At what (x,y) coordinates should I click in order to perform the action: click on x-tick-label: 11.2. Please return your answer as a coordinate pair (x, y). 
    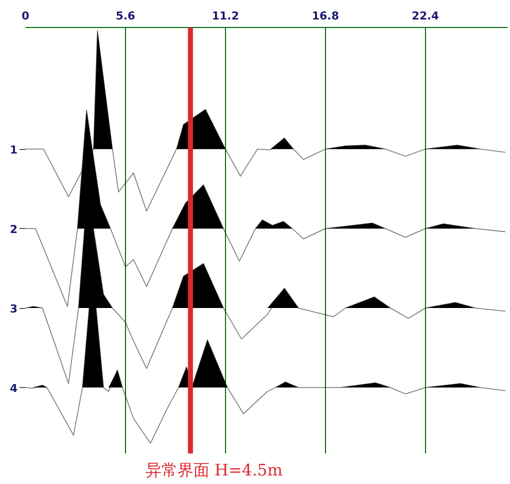
    Looking at the image, I should click on (226, 16).